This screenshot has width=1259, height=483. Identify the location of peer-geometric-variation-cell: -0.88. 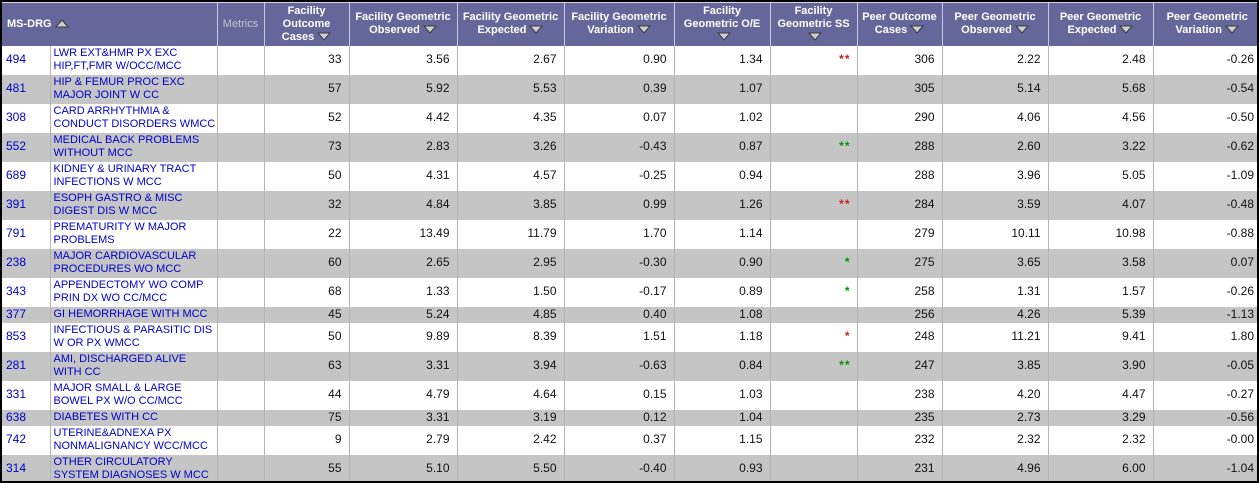
(1204, 234).